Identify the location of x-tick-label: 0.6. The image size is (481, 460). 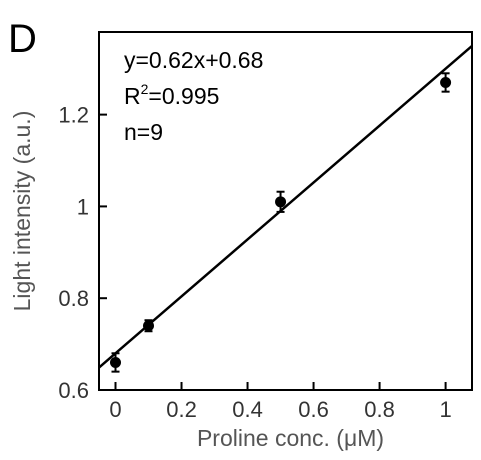
(313, 409).